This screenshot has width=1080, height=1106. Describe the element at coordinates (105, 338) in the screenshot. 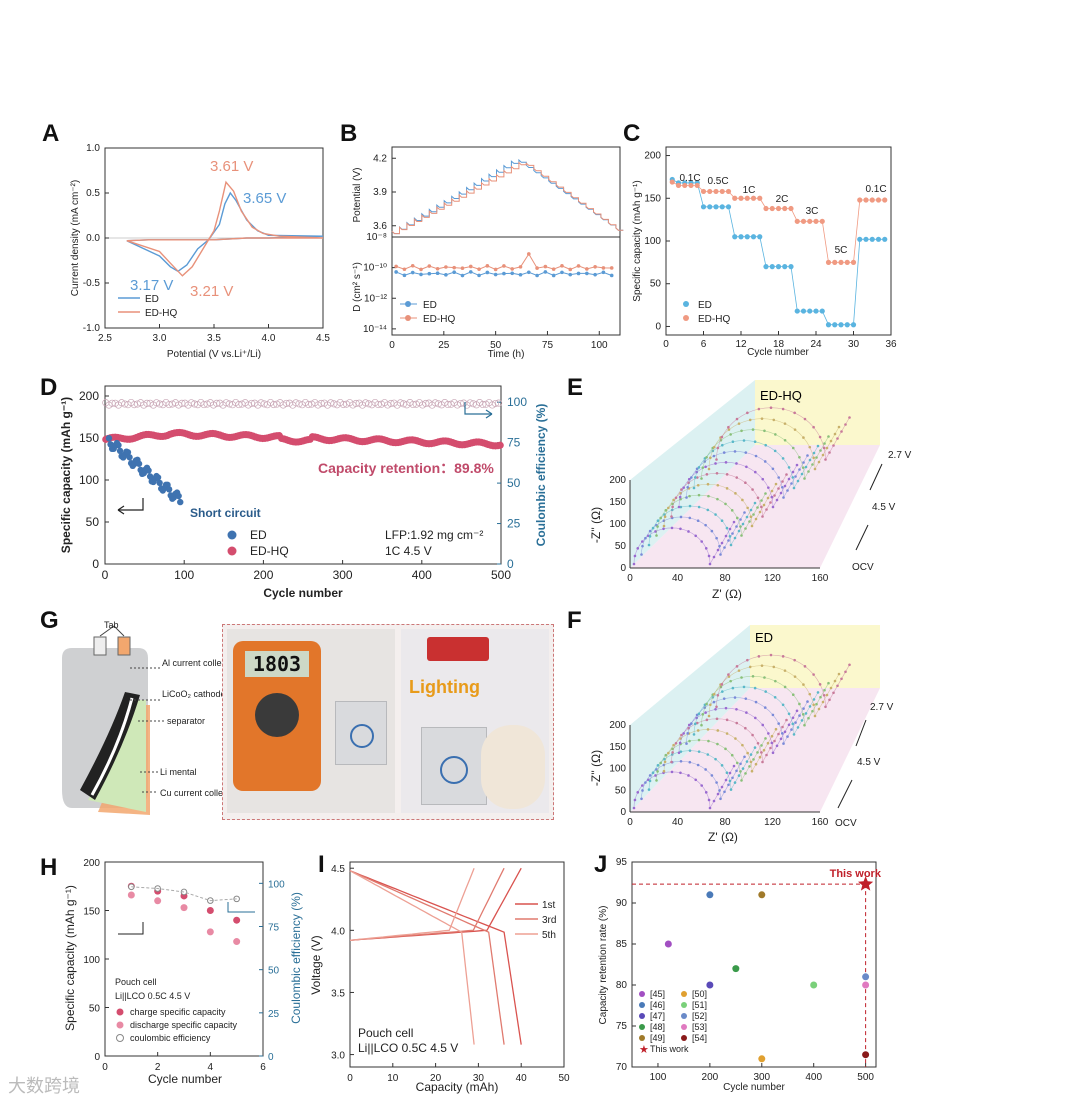

I see `panel-a-xtick-label: 2.5` at that location.